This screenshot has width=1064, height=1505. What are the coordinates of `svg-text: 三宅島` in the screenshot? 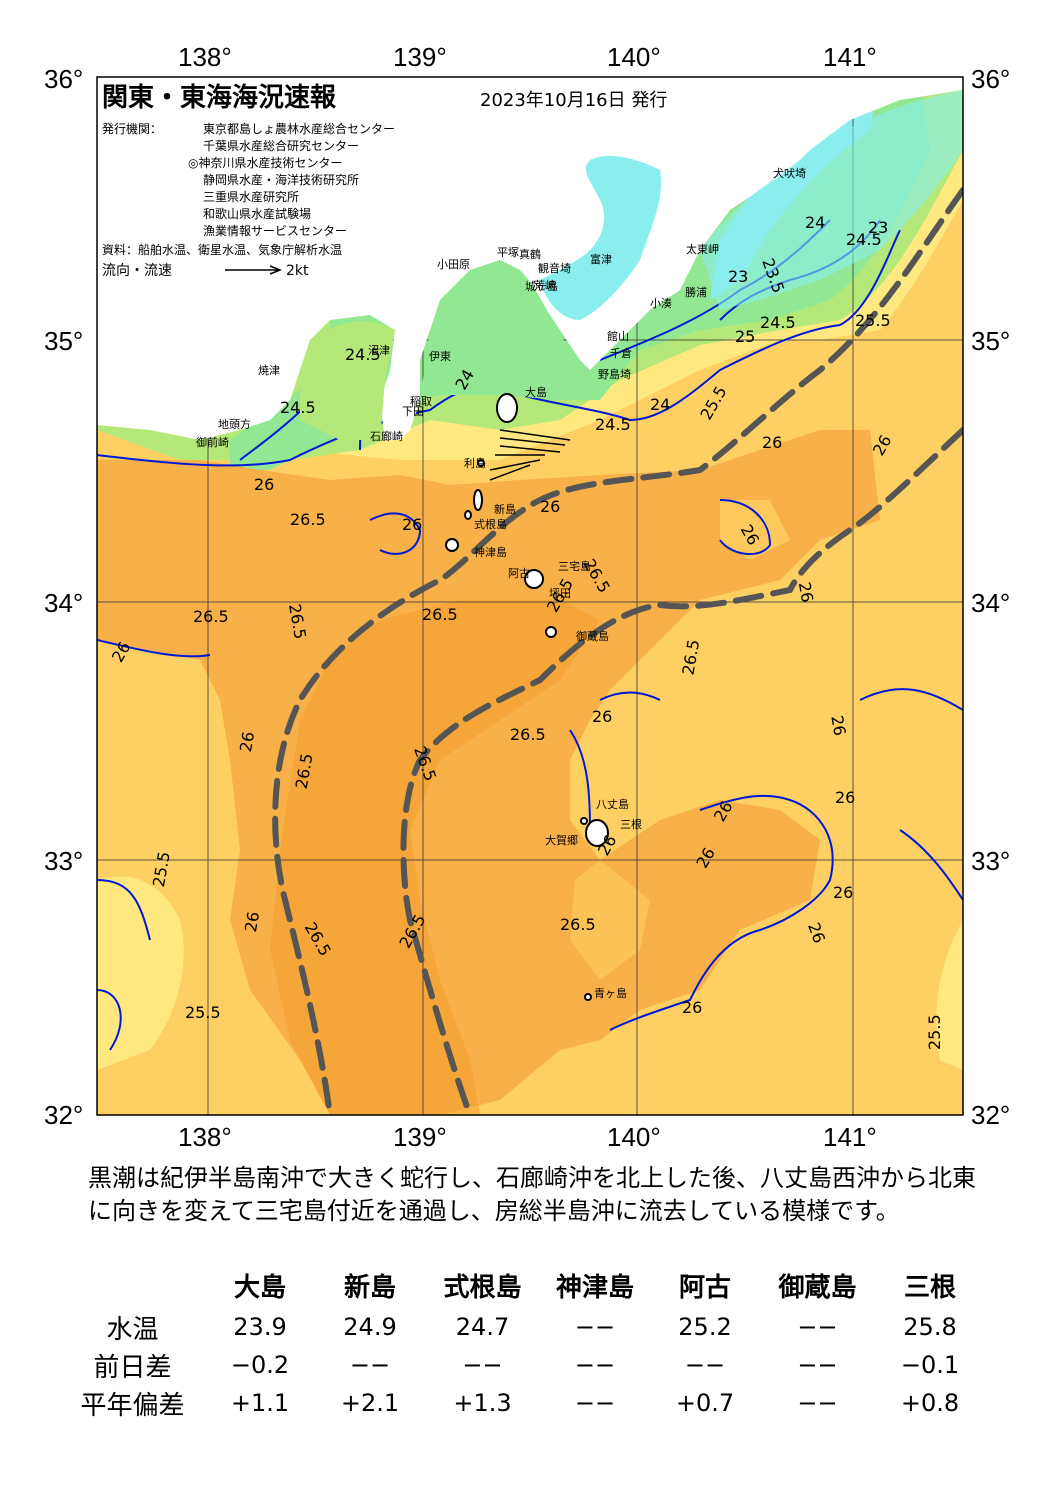 It's located at (574, 566).